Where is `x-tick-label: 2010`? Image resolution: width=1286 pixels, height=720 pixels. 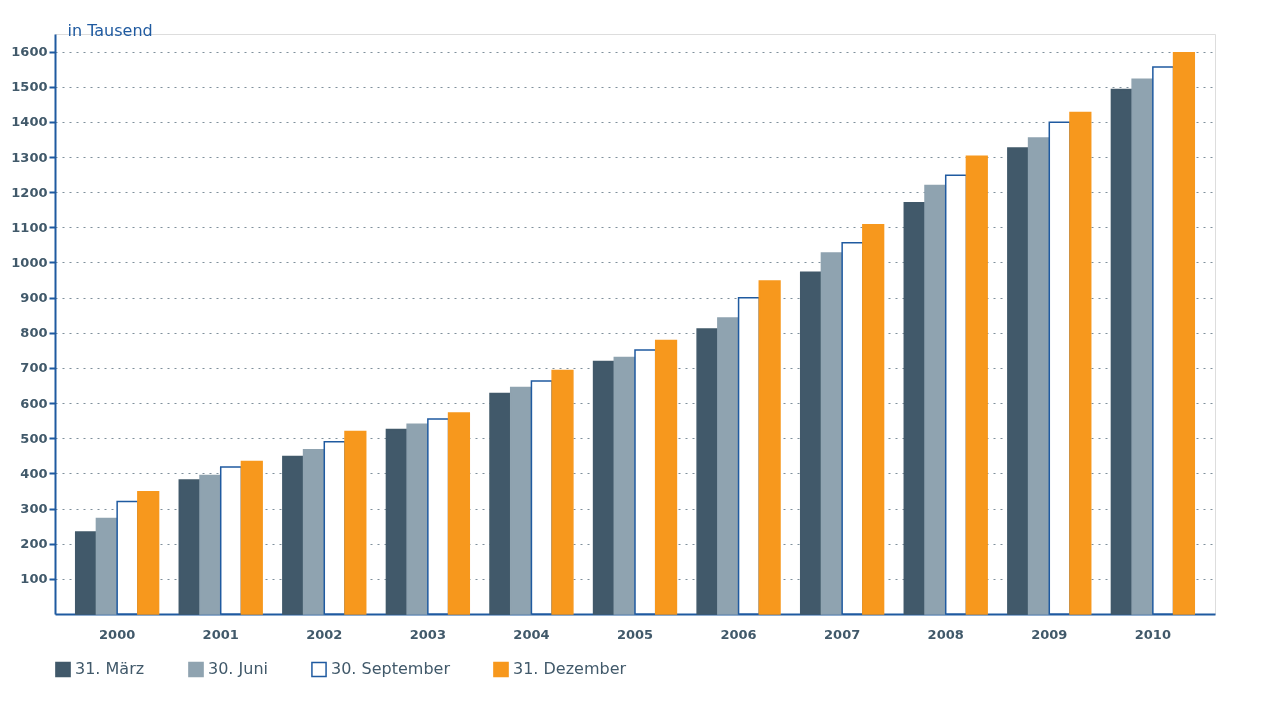
x-tick-label: 2010 is located at coordinates (1152, 634).